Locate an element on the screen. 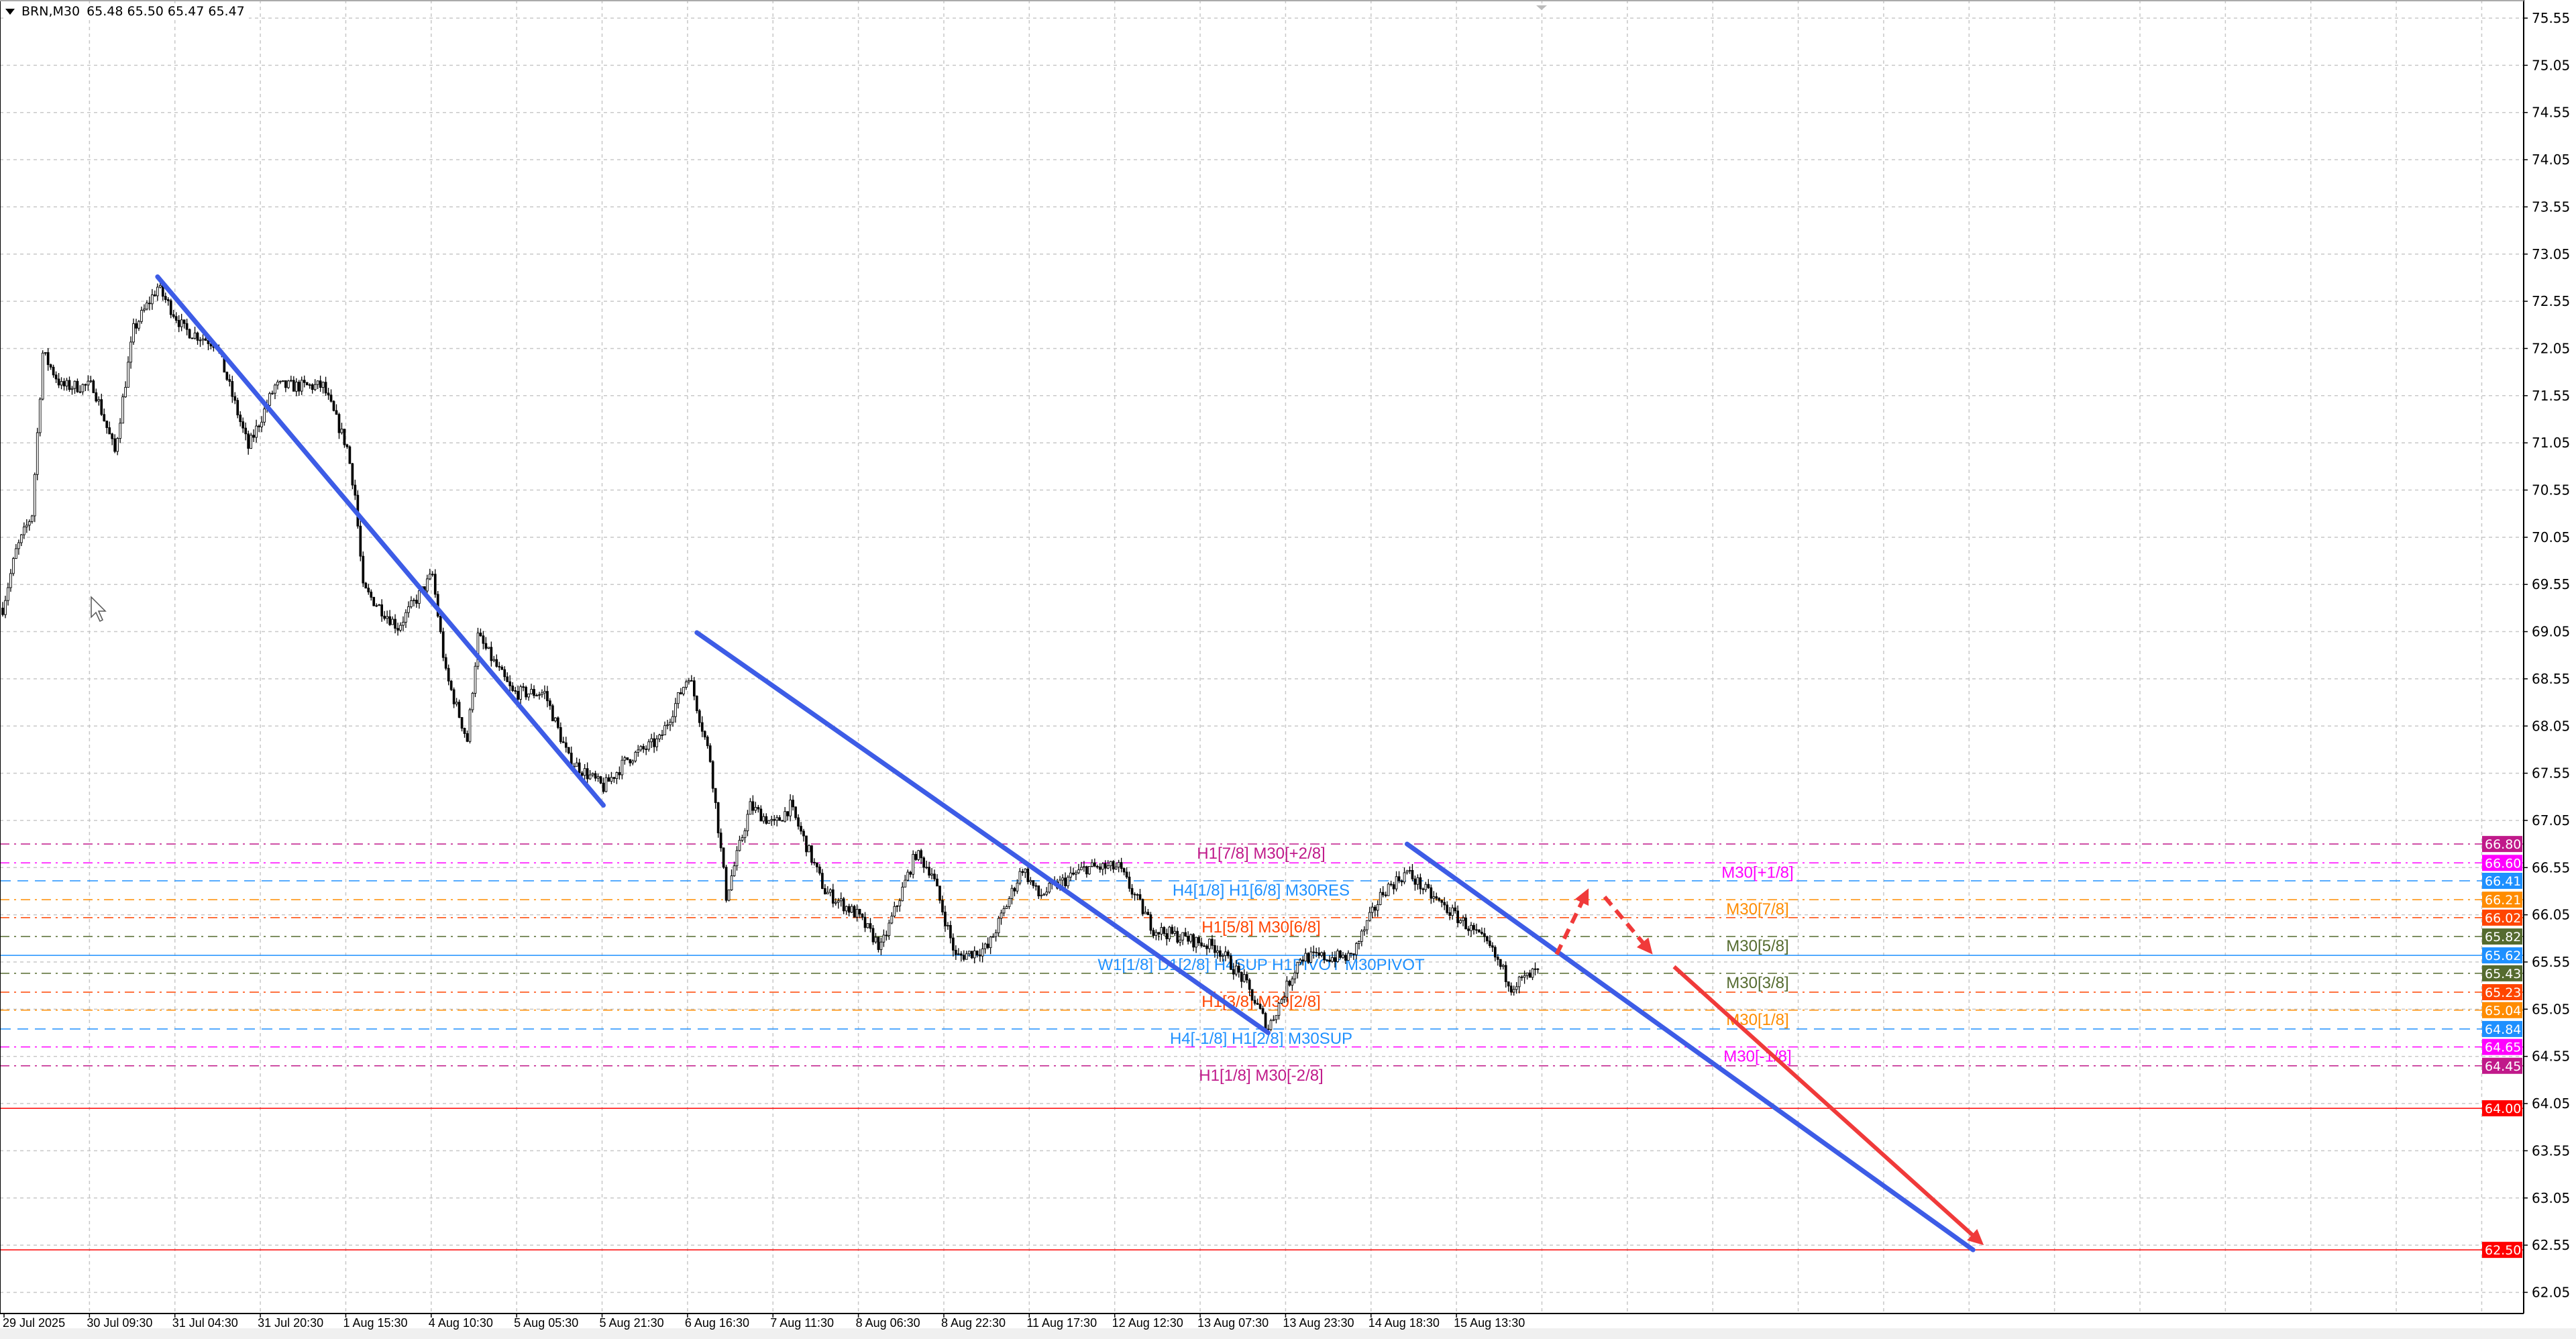  mouse-cursor-icon is located at coordinates (99, 609).